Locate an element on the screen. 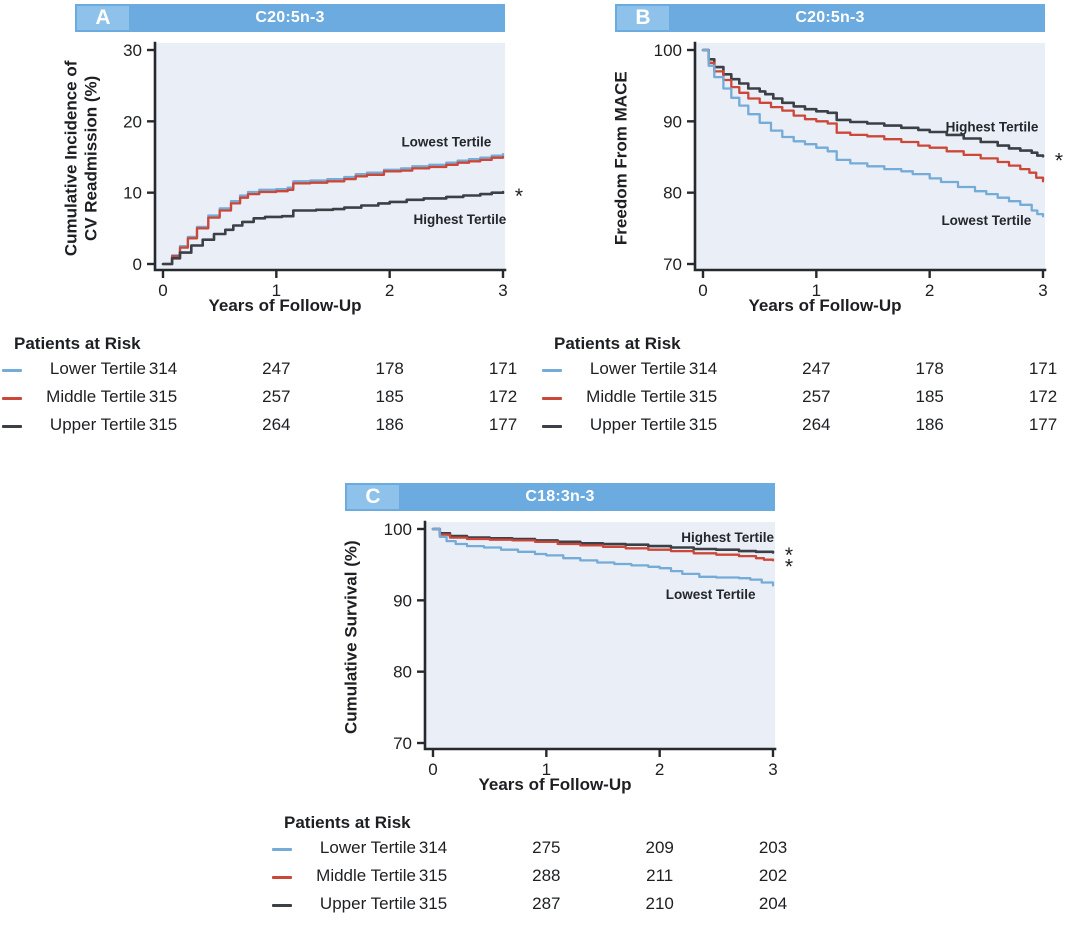 This screenshot has height=926, width=1080. panel-b-y-axis-label: Freedom From MACE is located at coordinates (622, 158).